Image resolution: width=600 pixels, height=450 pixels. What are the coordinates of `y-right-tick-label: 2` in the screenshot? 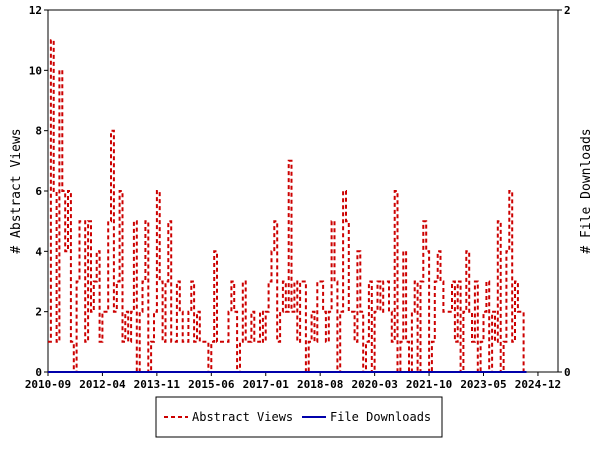 It's located at (567, 10).